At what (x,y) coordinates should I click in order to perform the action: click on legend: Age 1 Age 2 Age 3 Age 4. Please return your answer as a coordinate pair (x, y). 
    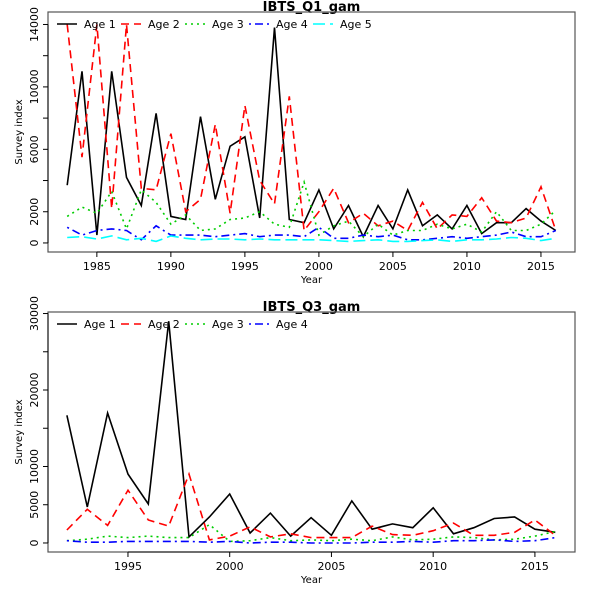
    Looking at the image, I should click on (182, 324).